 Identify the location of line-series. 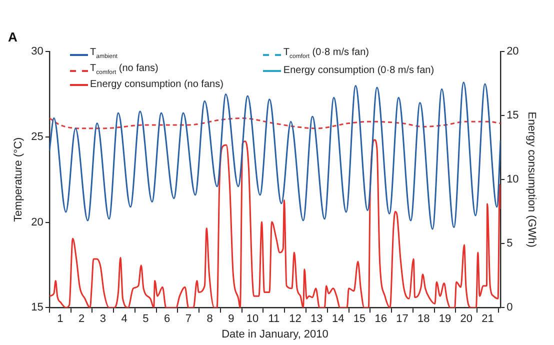
(275, 123).